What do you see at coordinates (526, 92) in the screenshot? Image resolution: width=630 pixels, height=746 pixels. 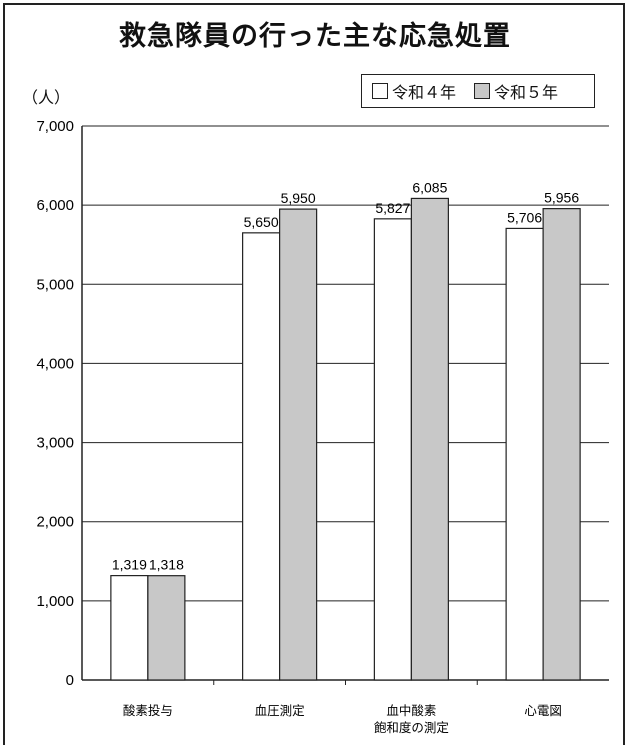 I see `legend-label-series-2: 令和５年` at bounding box center [526, 92].